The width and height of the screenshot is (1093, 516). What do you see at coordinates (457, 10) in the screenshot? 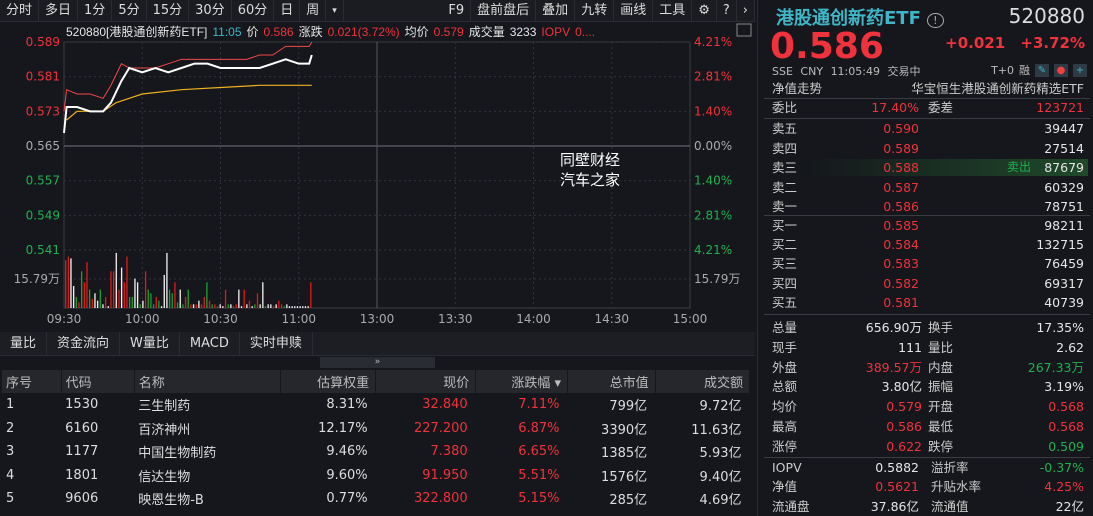
I see `tool-button-0: F9` at bounding box center [457, 10].